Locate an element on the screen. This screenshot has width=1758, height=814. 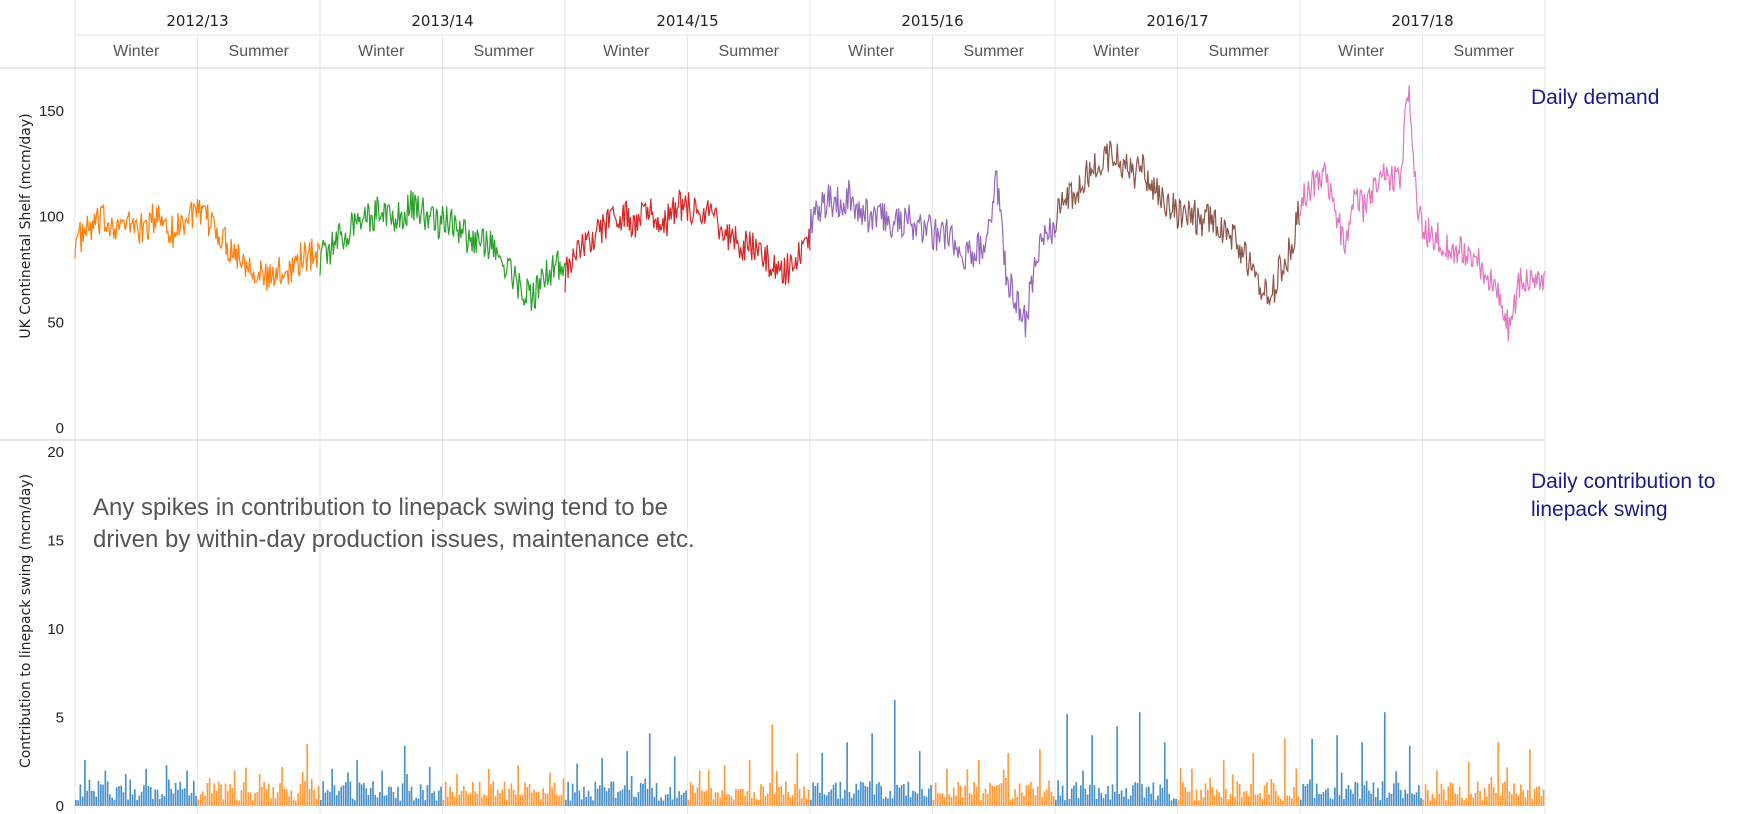
year-label: 2012/13 is located at coordinates (197, 21).